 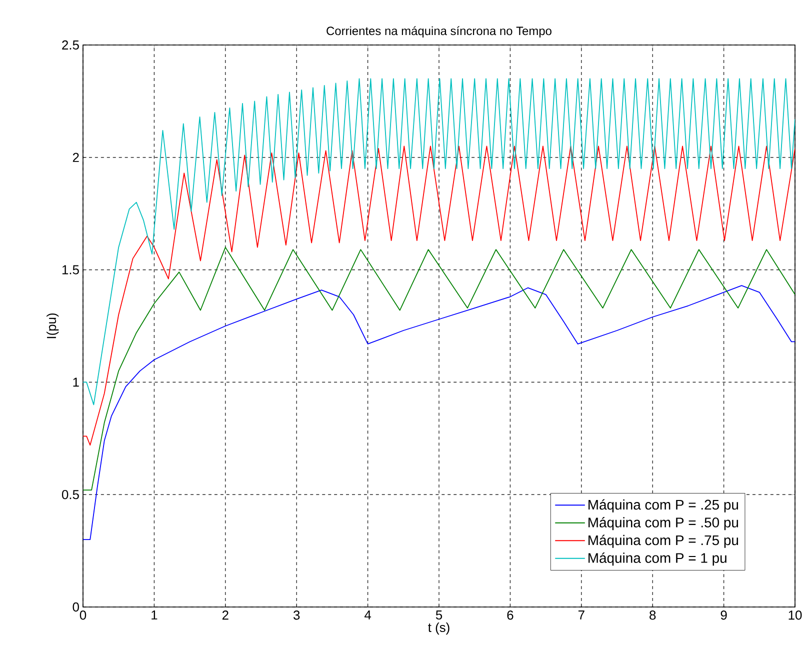 I want to click on x-tick-label: 3, so click(x=297, y=615).